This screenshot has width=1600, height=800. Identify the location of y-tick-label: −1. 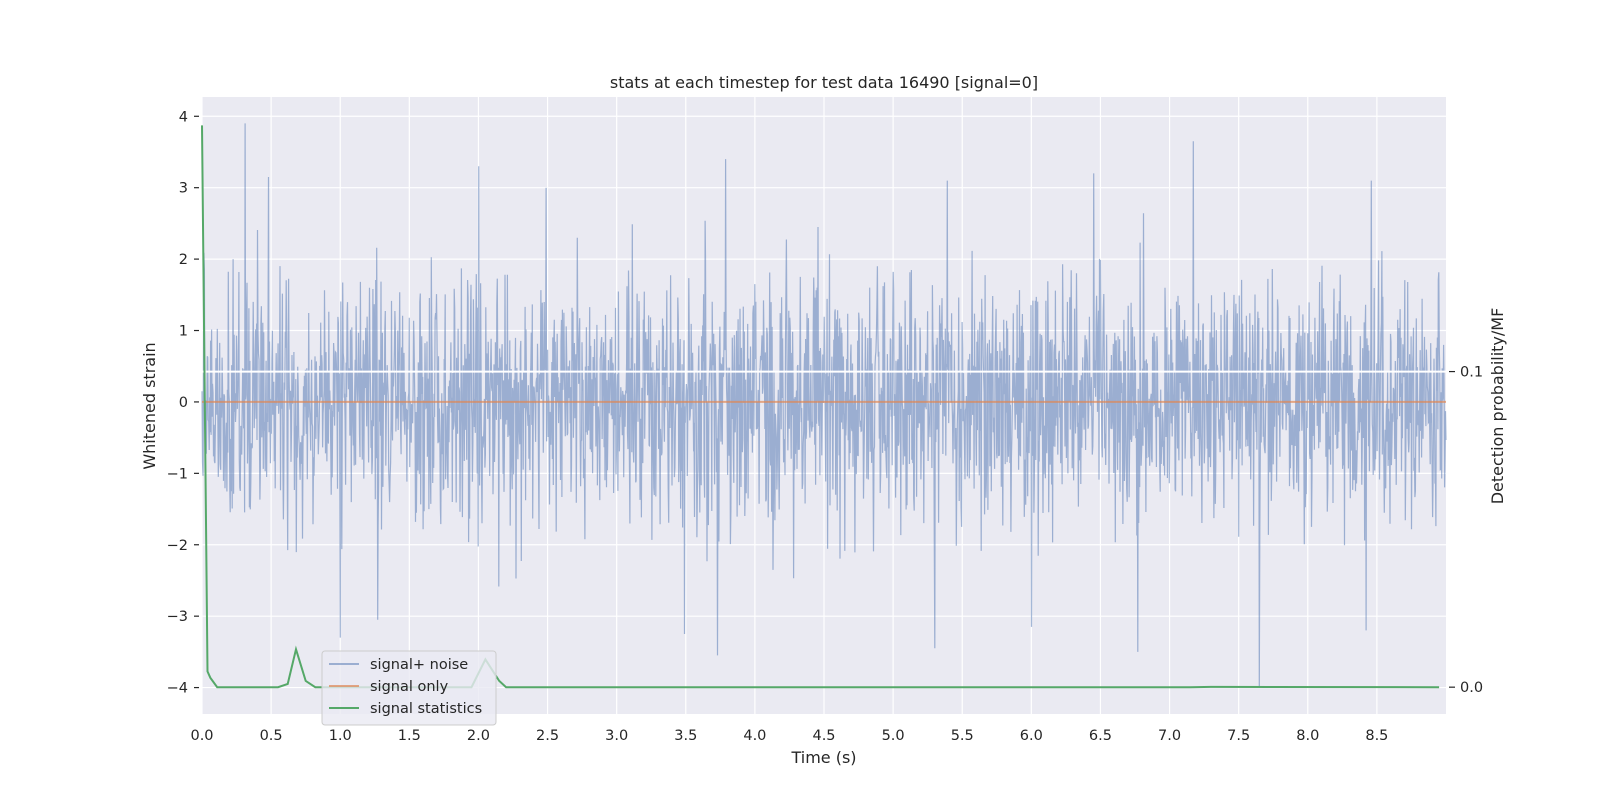
(177, 474).